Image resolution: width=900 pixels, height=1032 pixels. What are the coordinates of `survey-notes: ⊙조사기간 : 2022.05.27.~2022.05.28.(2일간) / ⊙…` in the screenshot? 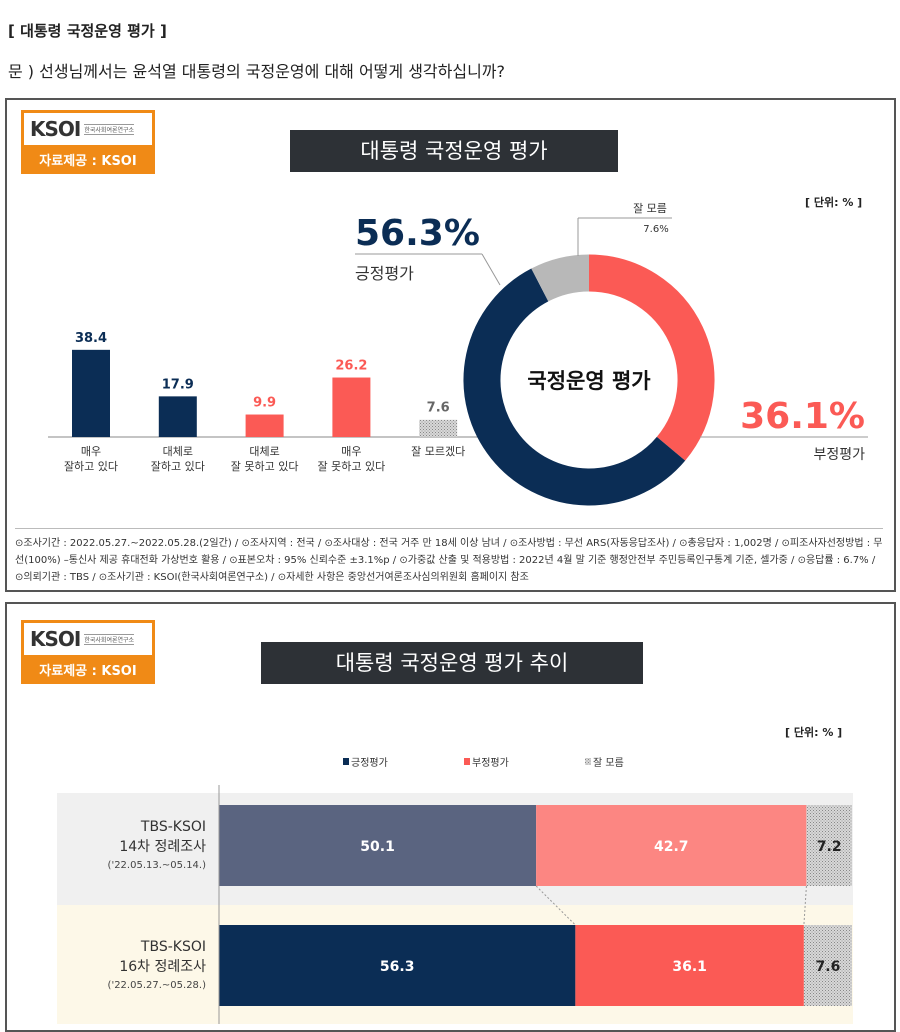 It's located at (449, 557).